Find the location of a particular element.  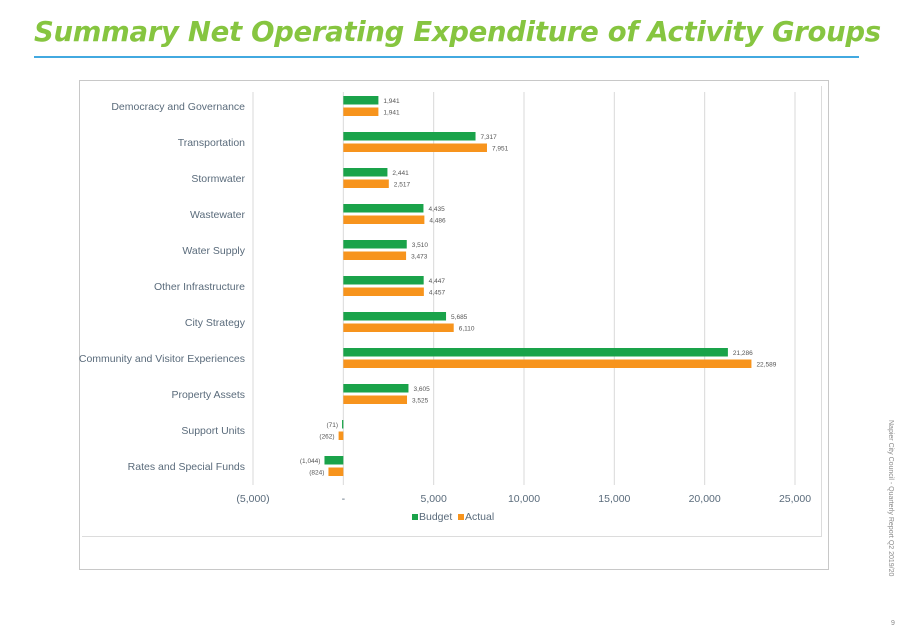

data-label: 21,286 is located at coordinates (743, 353).